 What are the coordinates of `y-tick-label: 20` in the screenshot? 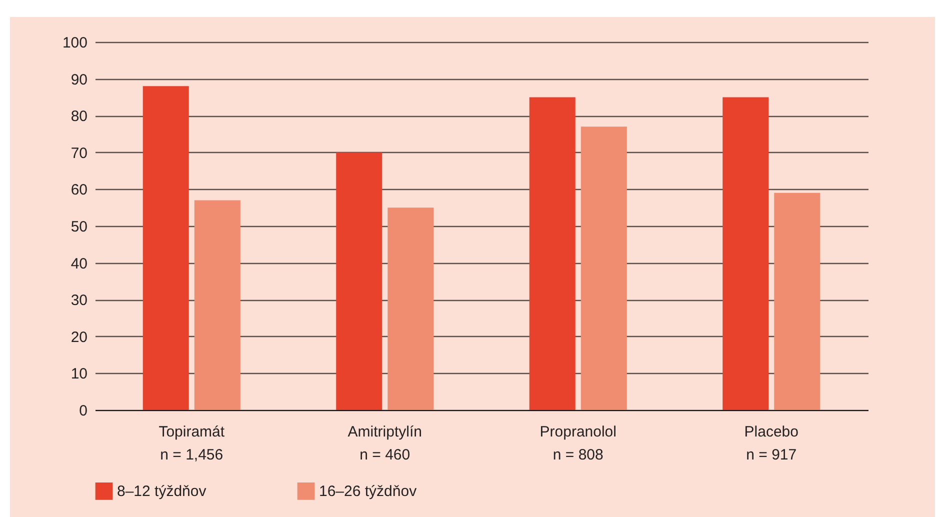 It's located at (79, 337).